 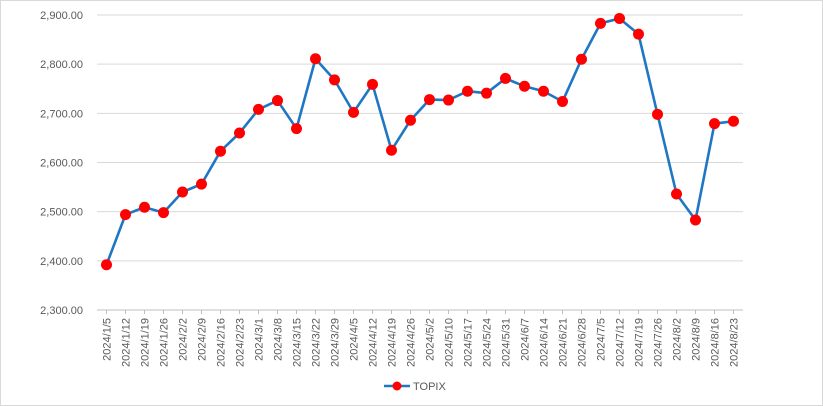 I want to click on x-tick-label: 2024/6/21, so click(x=564, y=342).